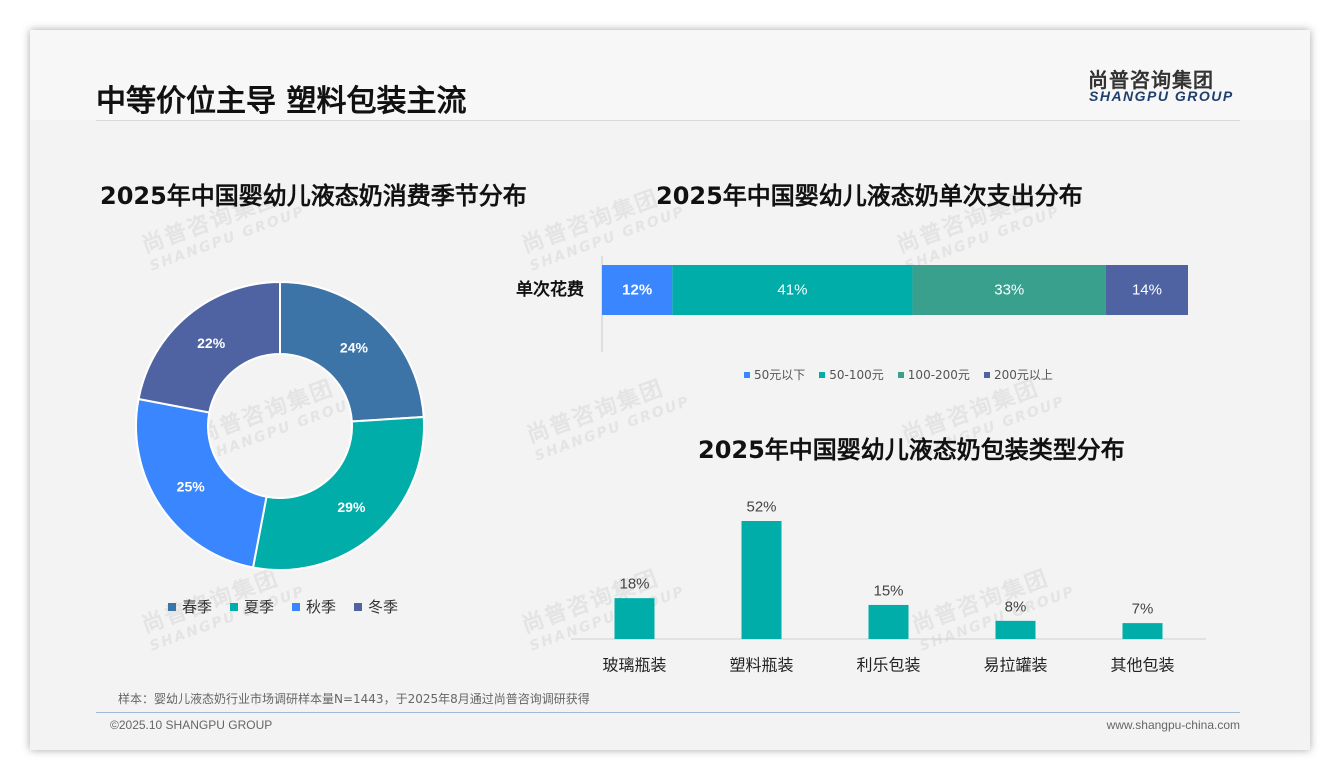 This screenshot has height=780, width=1340. What do you see at coordinates (191, 487) in the screenshot?
I see `donut-label-3: 25%` at bounding box center [191, 487].